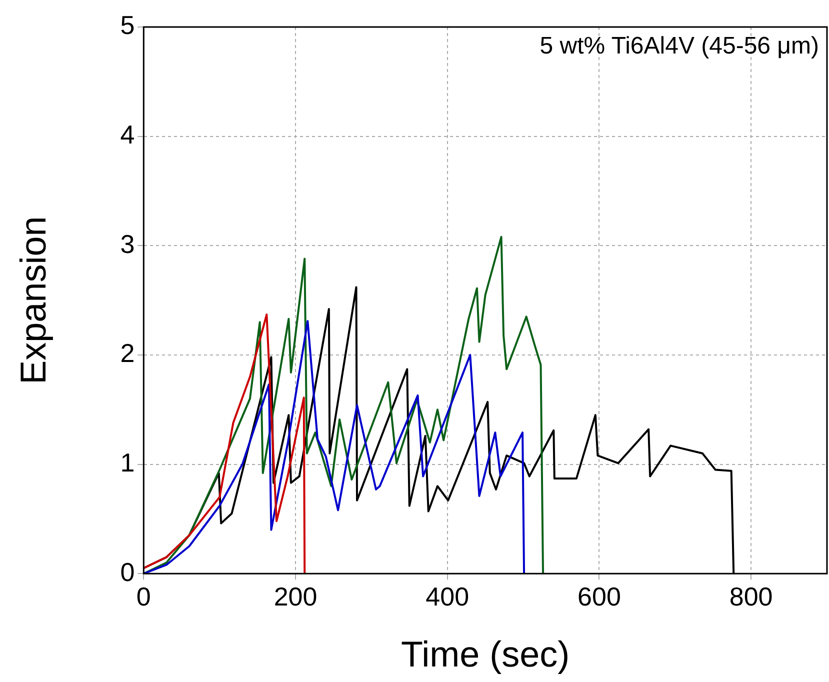 The height and width of the screenshot is (682, 829). What do you see at coordinates (127, 353) in the screenshot?
I see `y-tick-label: 2` at bounding box center [127, 353].